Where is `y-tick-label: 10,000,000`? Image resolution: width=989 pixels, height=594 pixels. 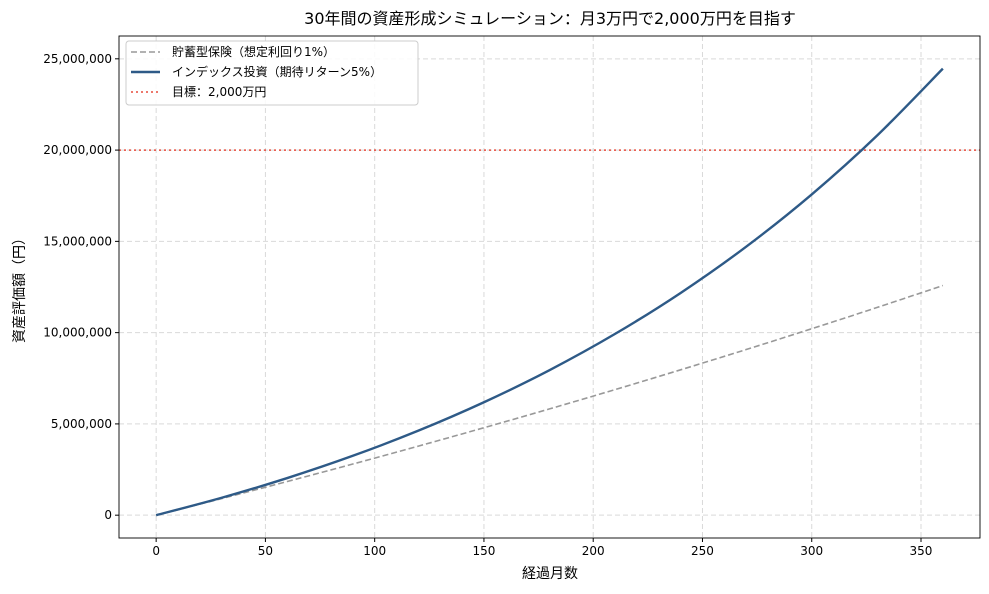 y-tick-label: 10,000,000 is located at coordinates (77, 333).